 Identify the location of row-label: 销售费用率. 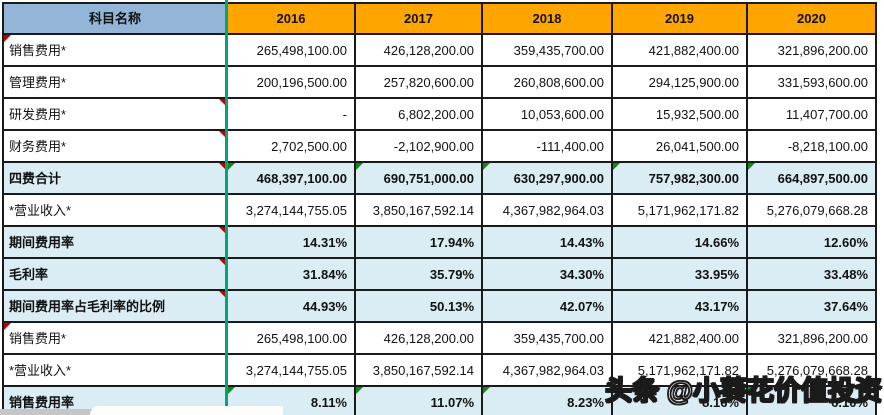
(42, 402).